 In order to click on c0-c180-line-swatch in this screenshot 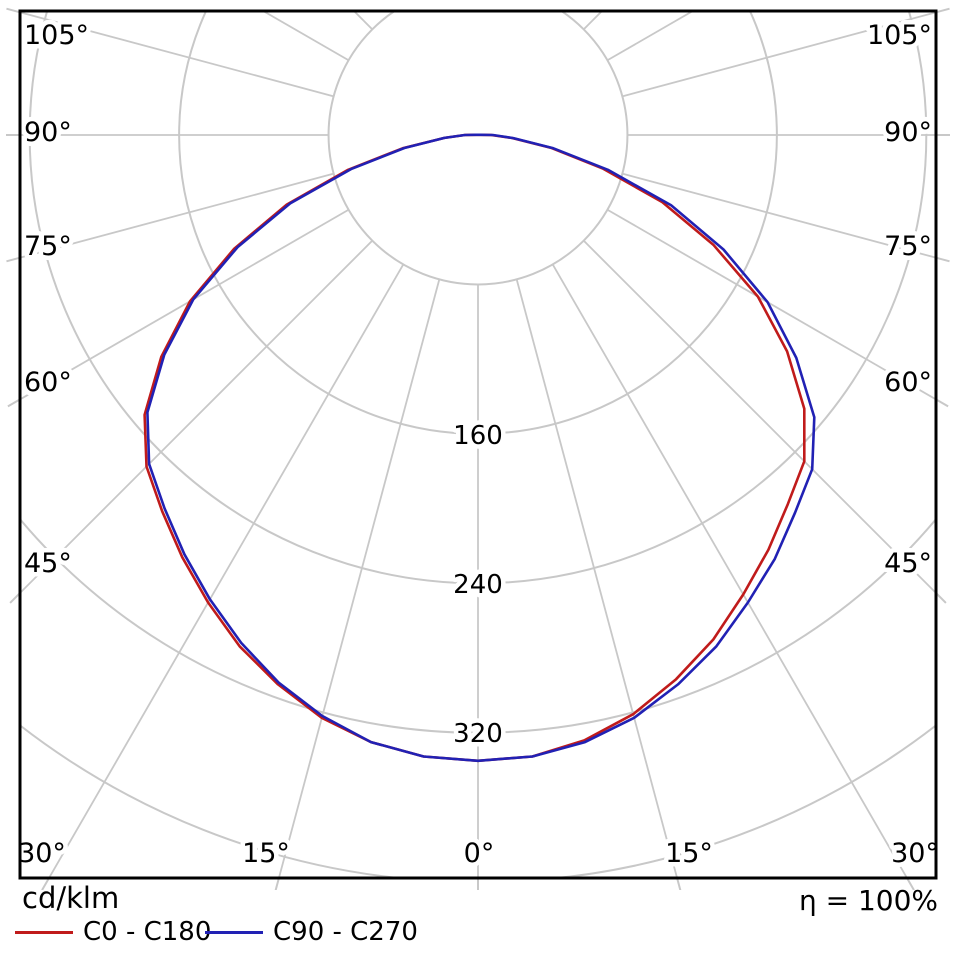, I will do `click(44, 932)`.